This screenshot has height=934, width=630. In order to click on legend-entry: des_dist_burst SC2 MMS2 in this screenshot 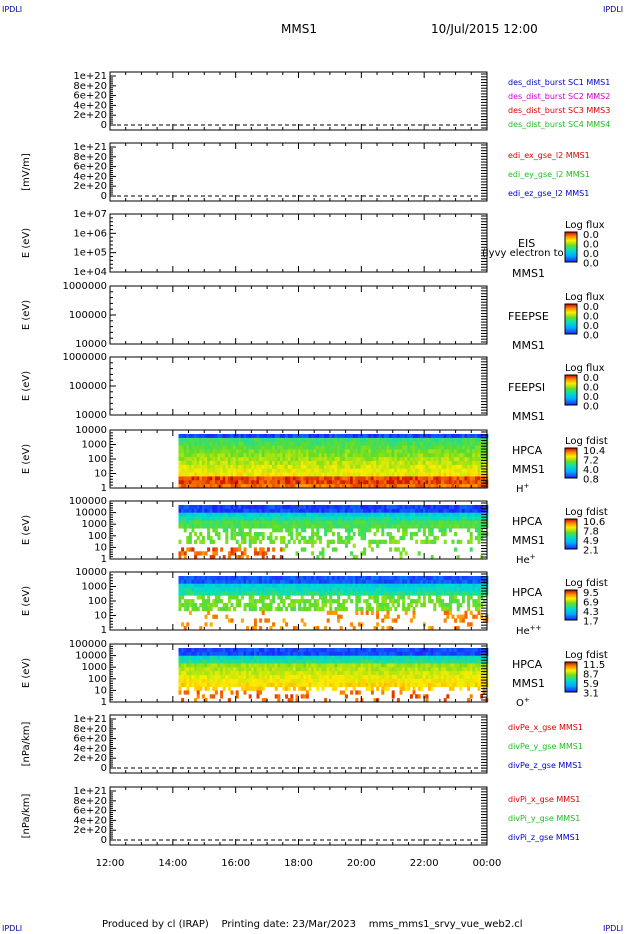, I will do `click(559, 96)`.